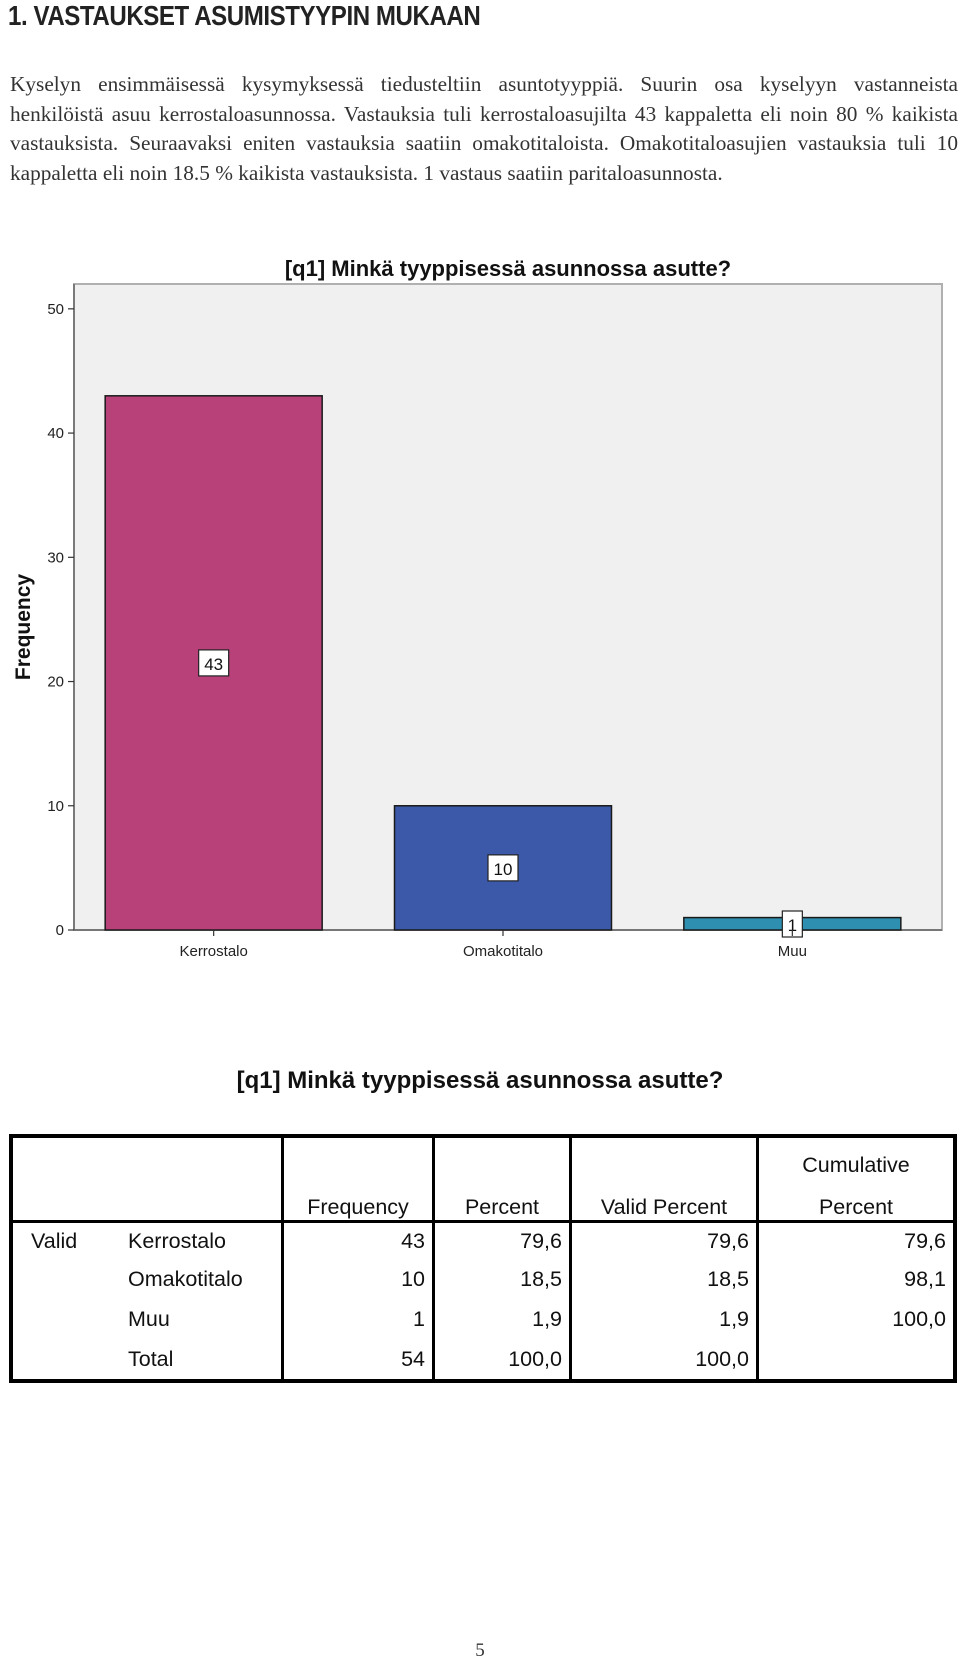 This screenshot has height=1664, width=960. I want to click on y-tick-label: 40, so click(55, 433).